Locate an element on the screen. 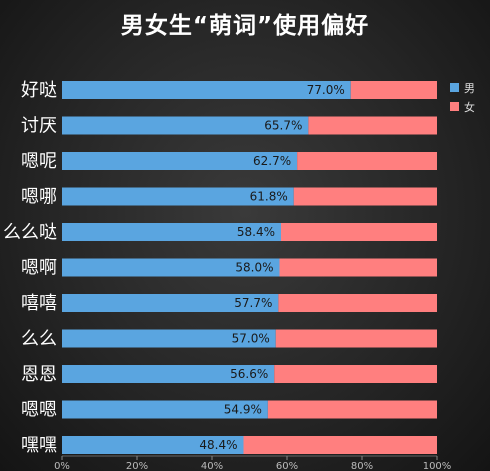  x-tick-label: 20% is located at coordinates (137, 466).